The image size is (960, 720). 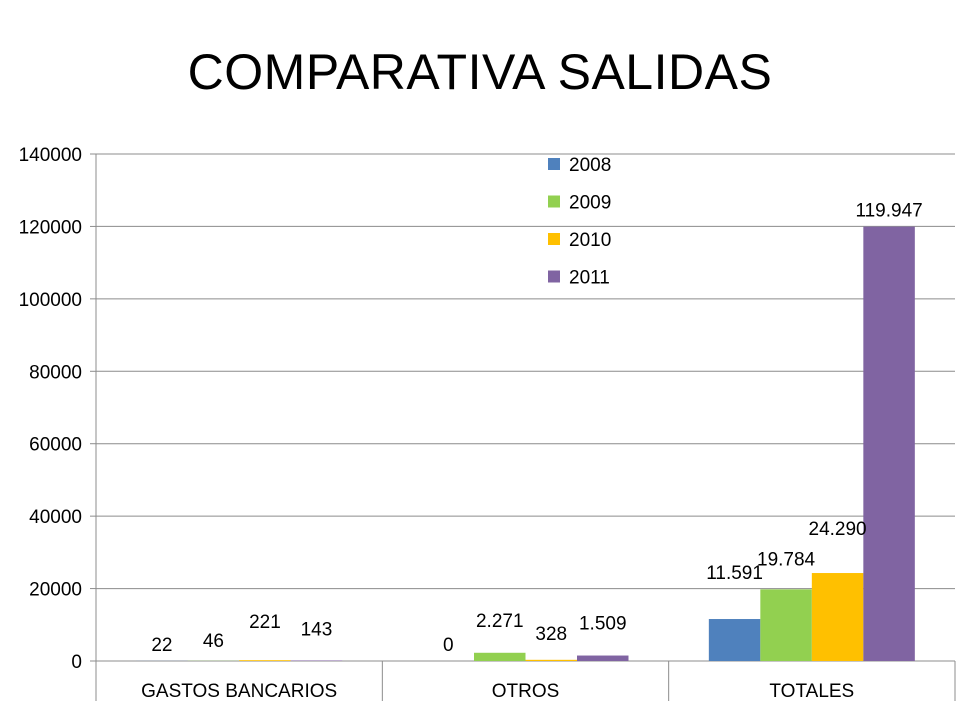 What do you see at coordinates (50, 155) in the screenshot?
I see `y-tick-label: 140000` at bounding box center [50, 155].